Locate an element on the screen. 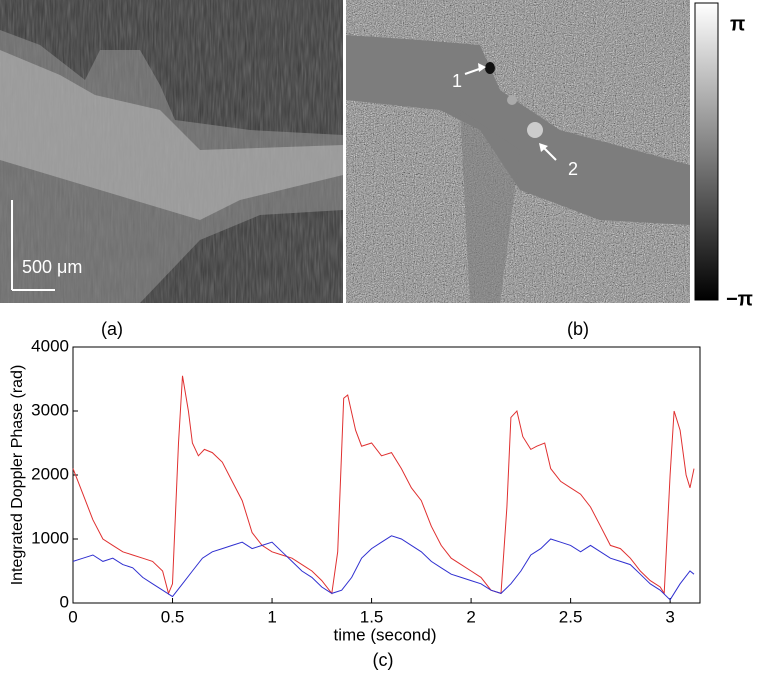  panel-label: (b) is located at coordinates (578, 329).